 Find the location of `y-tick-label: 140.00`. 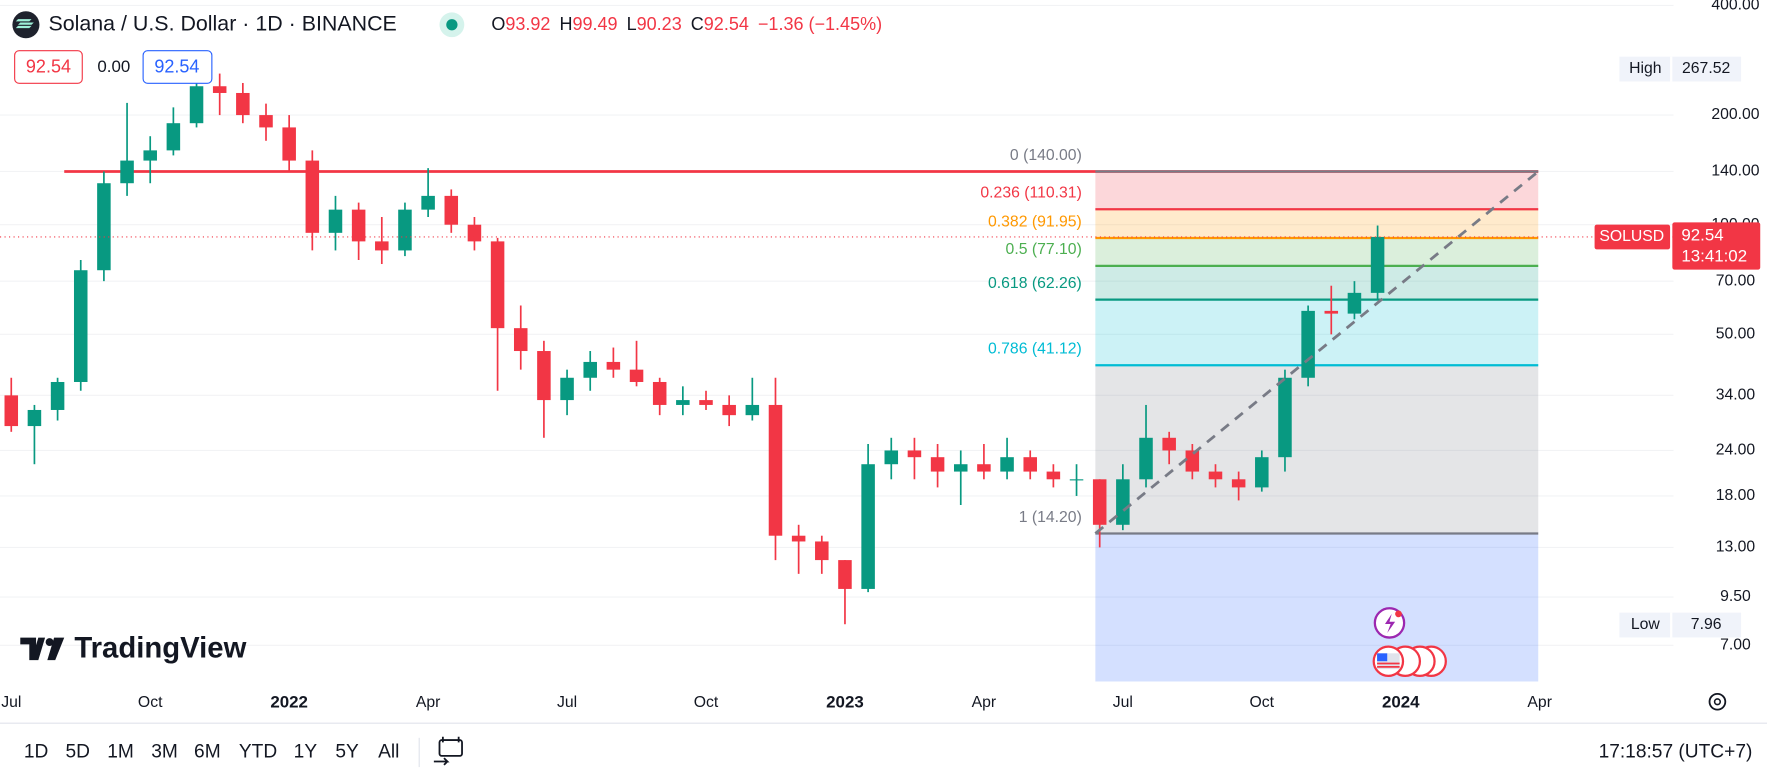

y-tick-label: 140.00 is located at coordinates (1735, 171).